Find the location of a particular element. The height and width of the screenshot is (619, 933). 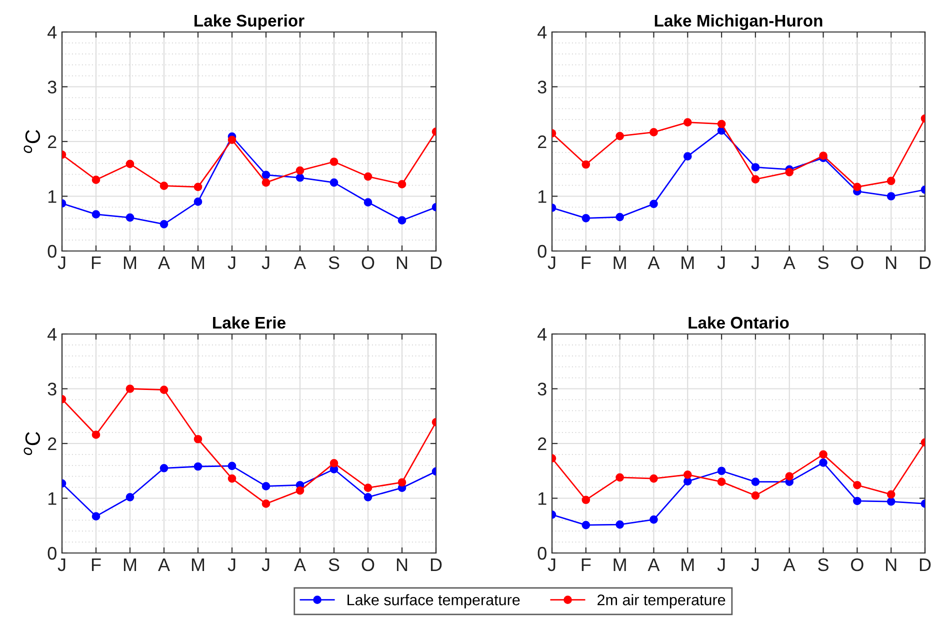

legend-label: Lake surface temperature is located at coordinates (434, 601).